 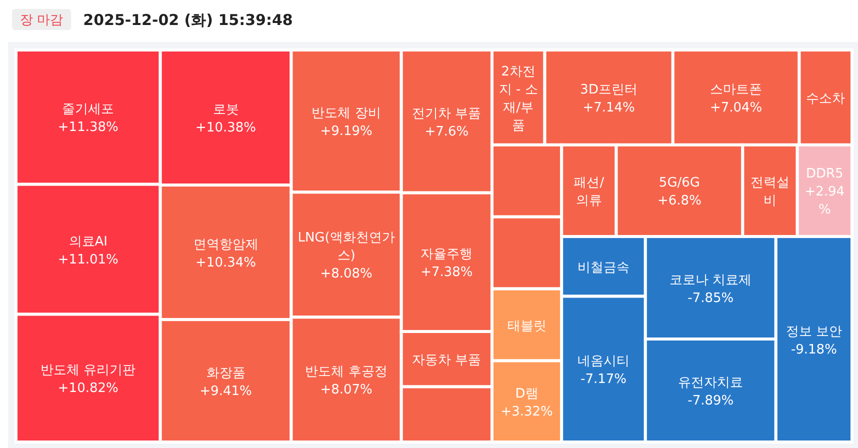 I want to click on category-label: 의료AI, so click(x=88, y=242).